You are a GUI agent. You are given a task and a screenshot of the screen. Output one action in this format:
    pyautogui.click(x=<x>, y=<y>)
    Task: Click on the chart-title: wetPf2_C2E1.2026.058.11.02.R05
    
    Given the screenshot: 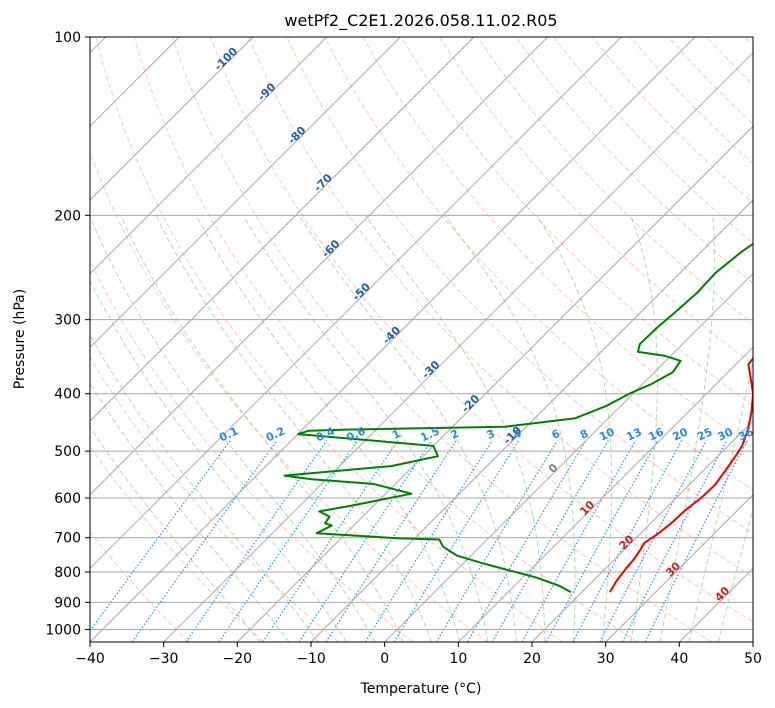 What is the action you would take?
    pyautogui.click(x=420, y=21)
    